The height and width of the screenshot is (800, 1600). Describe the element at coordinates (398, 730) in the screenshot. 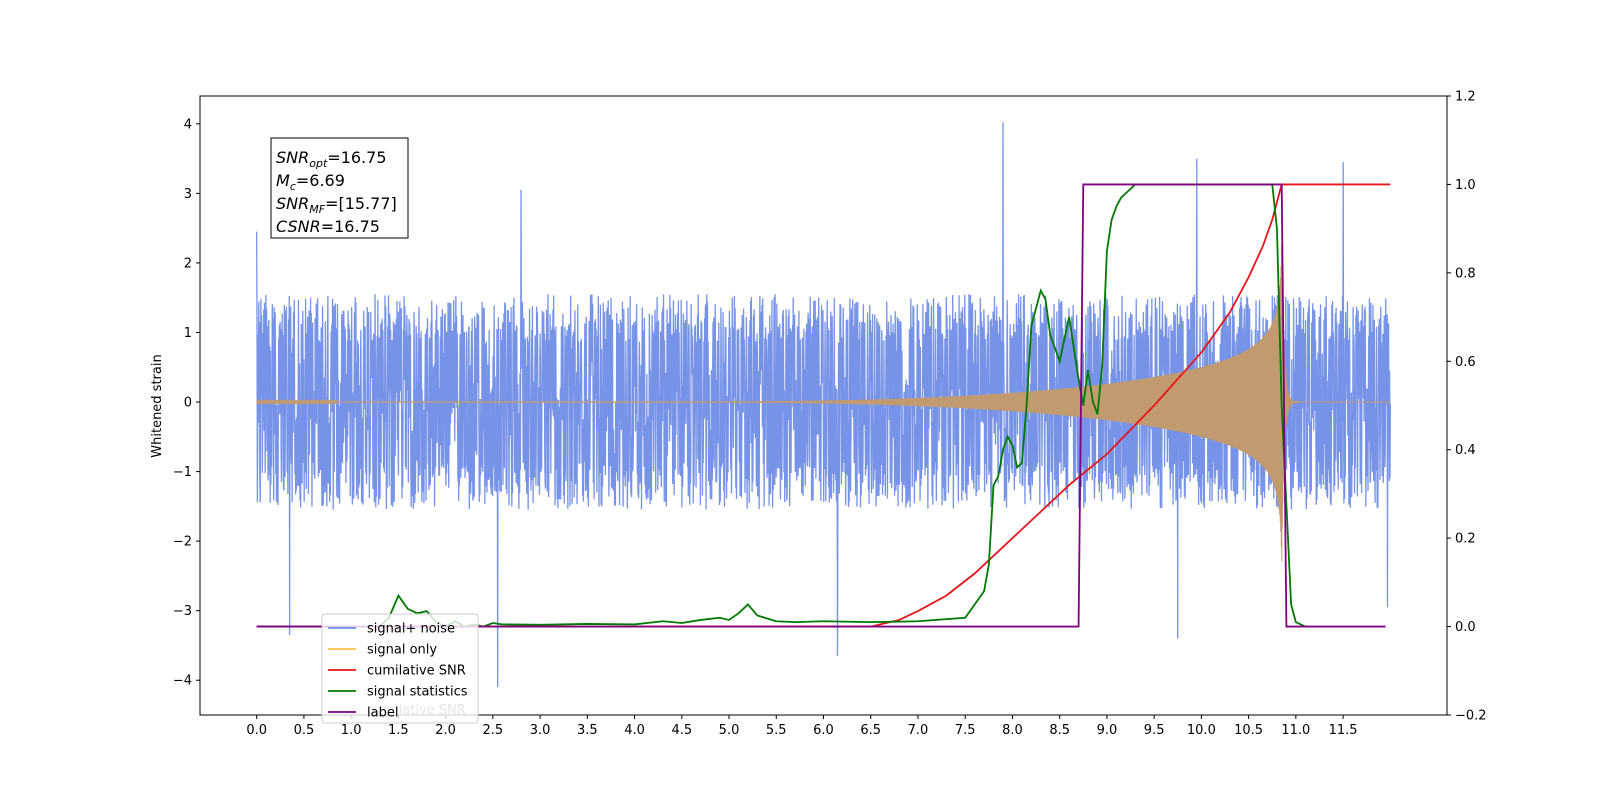

I see `x-tick-label: 1.5` at that location.